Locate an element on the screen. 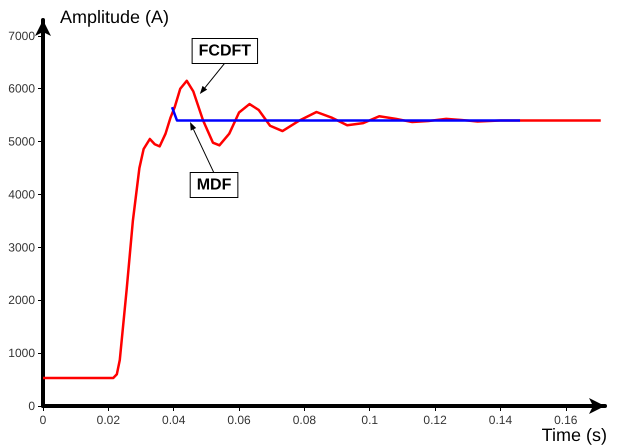  y-tick-label: 4000 is located at coordinates (22, 194).